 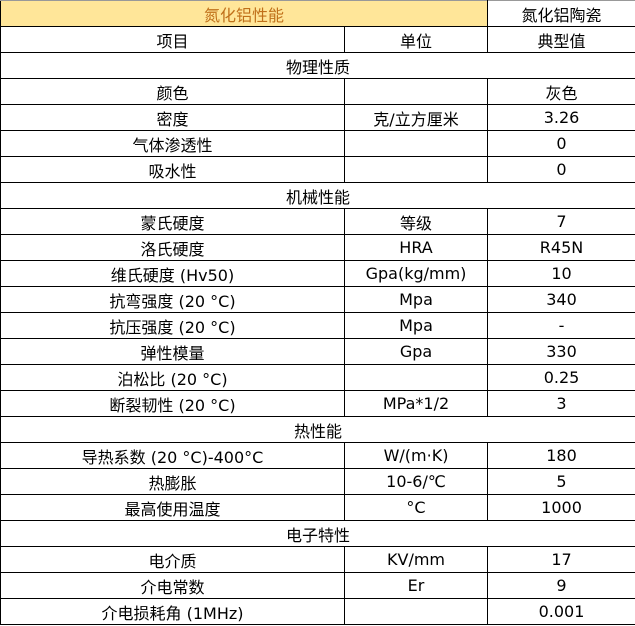 What do you see at coordinates (561, 117) in the screenshot?
I see `cell-value: 3.26` at bounding box center [561, 117].